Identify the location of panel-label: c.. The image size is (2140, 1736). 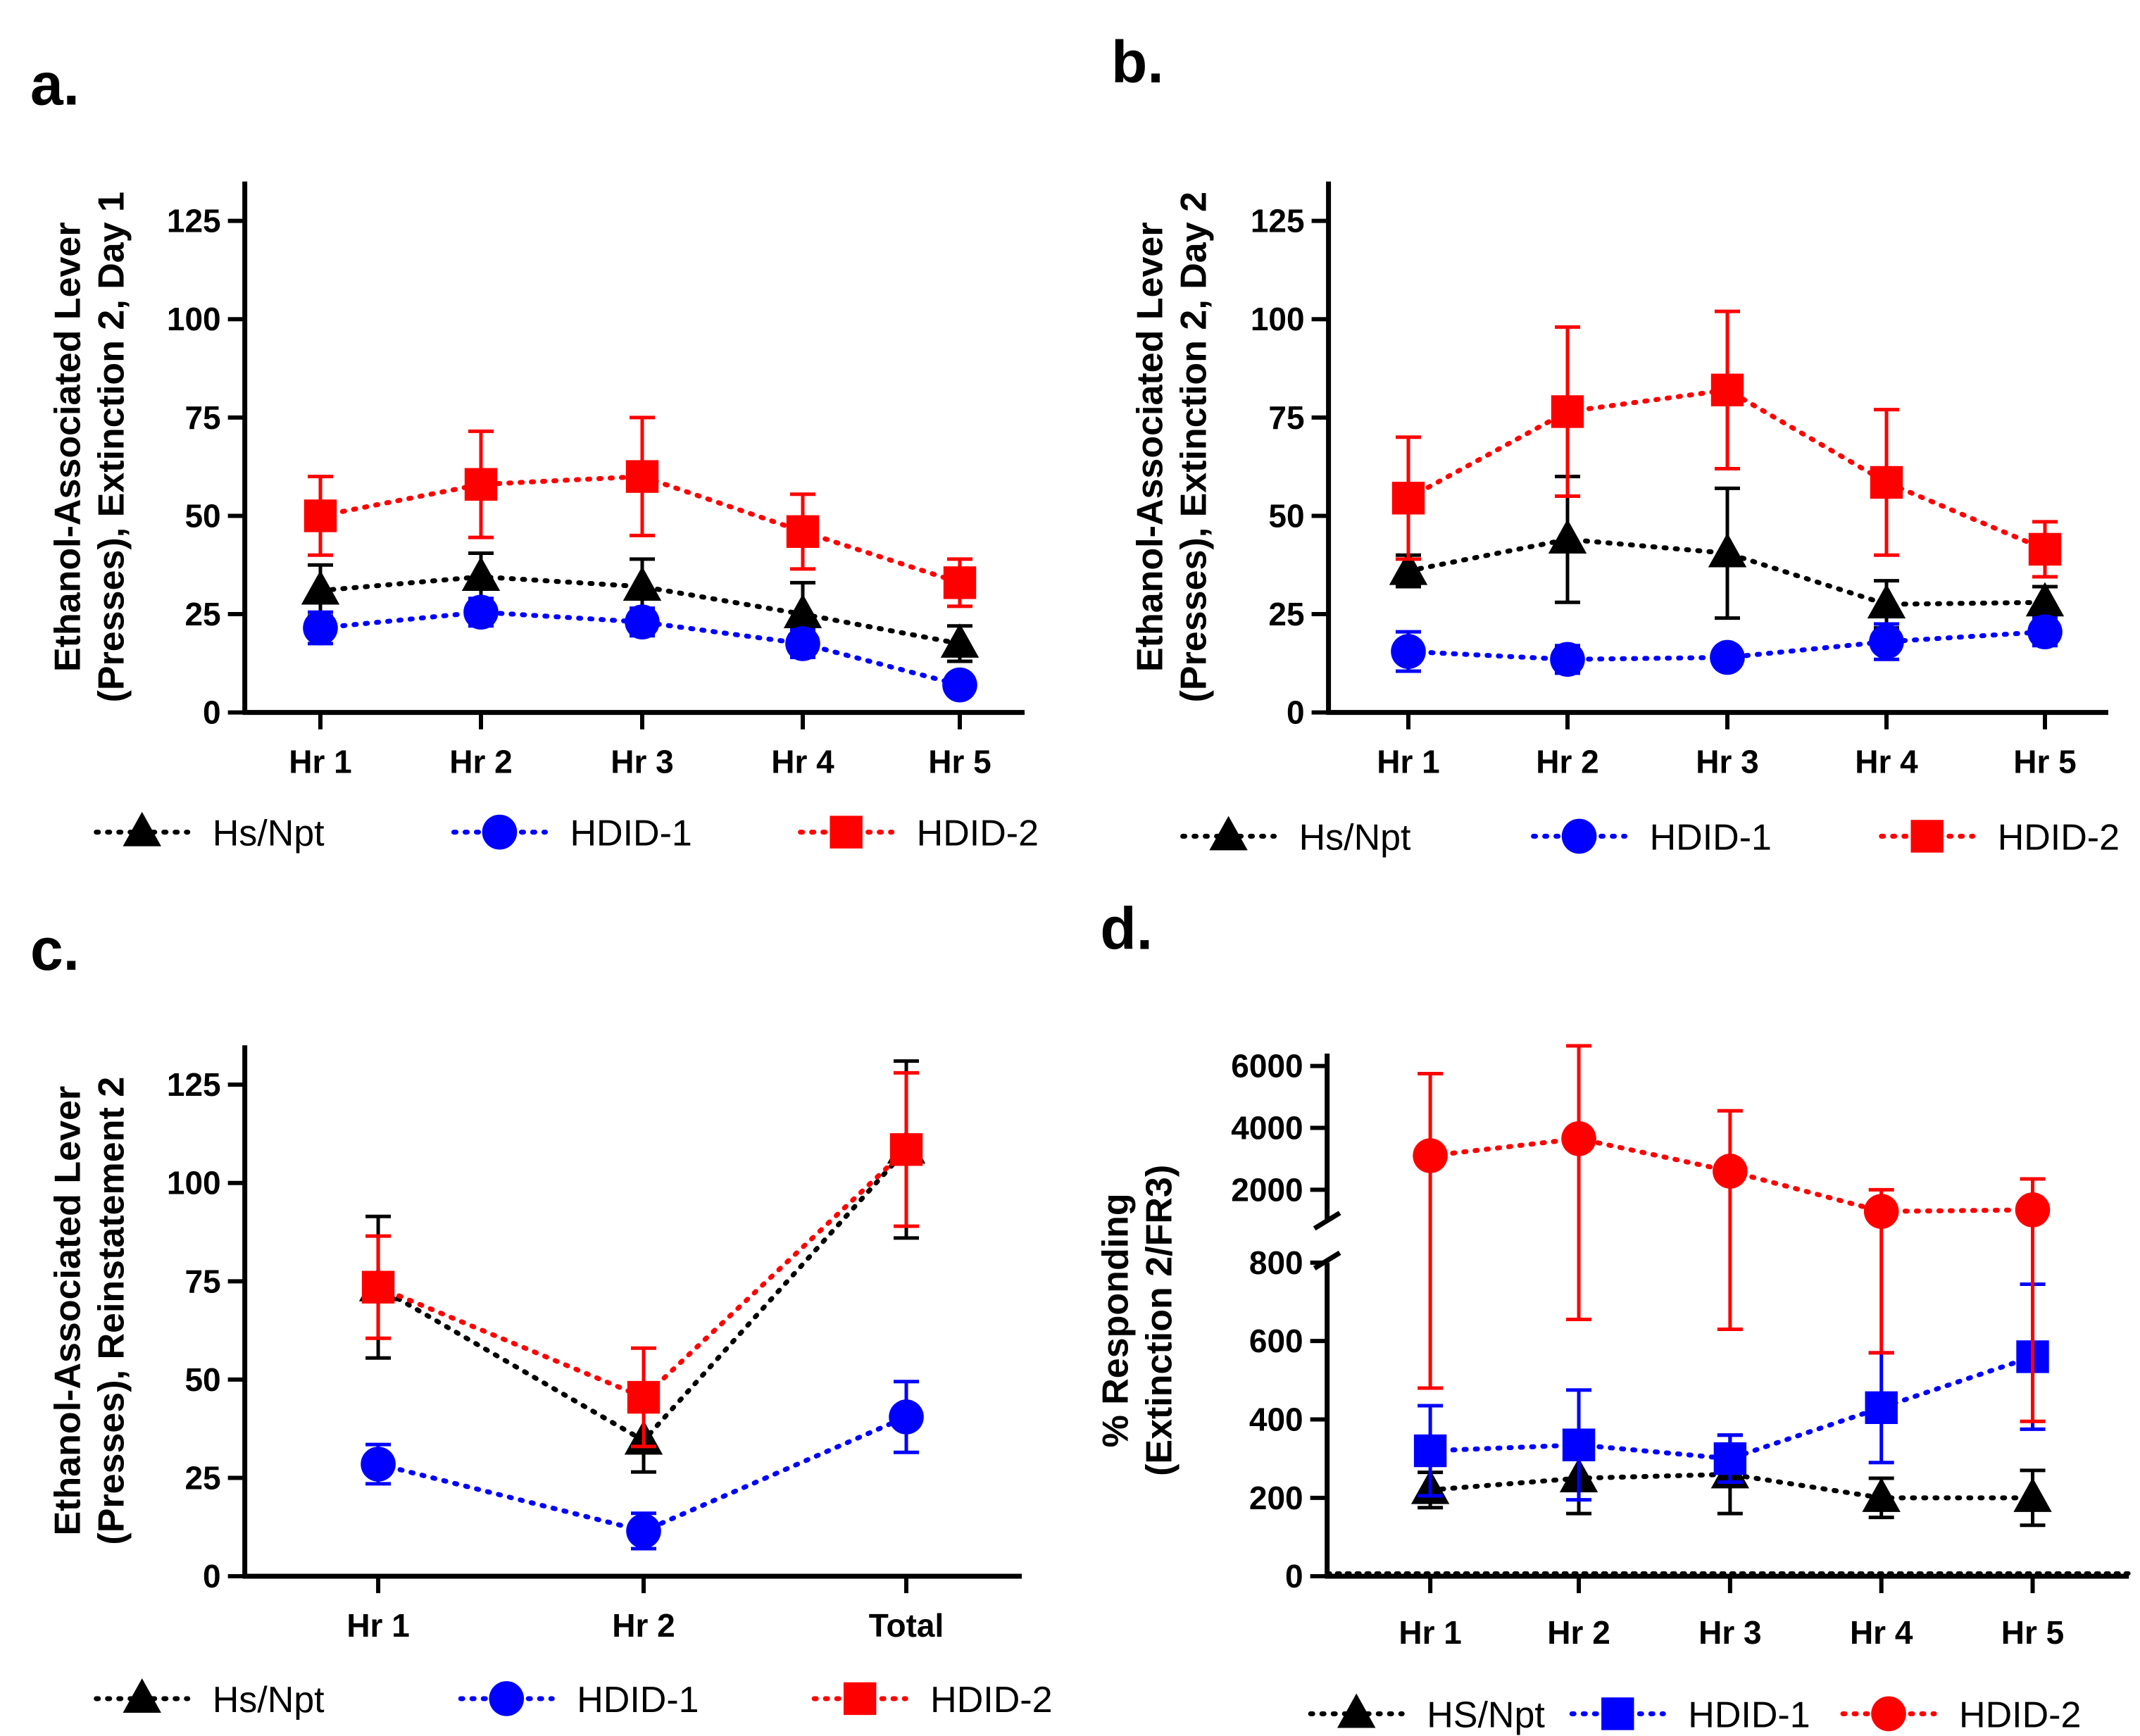
(55, 949).